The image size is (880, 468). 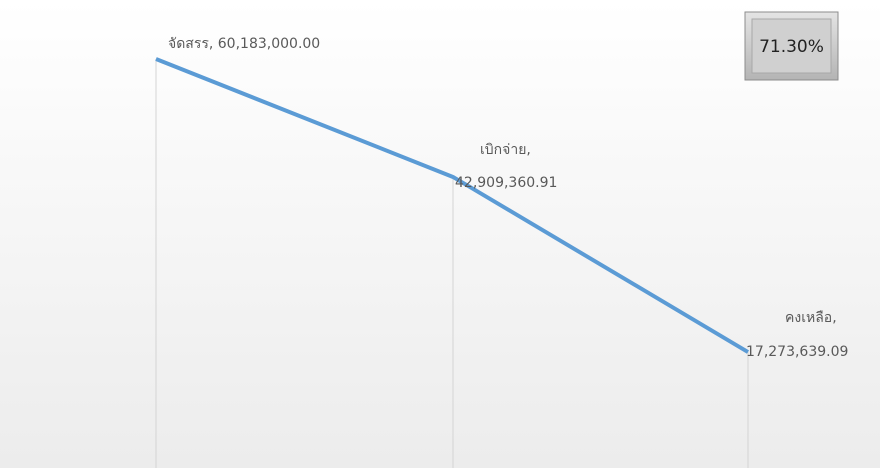 What do you see at coordinates (506, 166) in the screenshot?
I see `data-label: เบิกจ่าย, 42,909,360.91` at bounding box center [506, 166].